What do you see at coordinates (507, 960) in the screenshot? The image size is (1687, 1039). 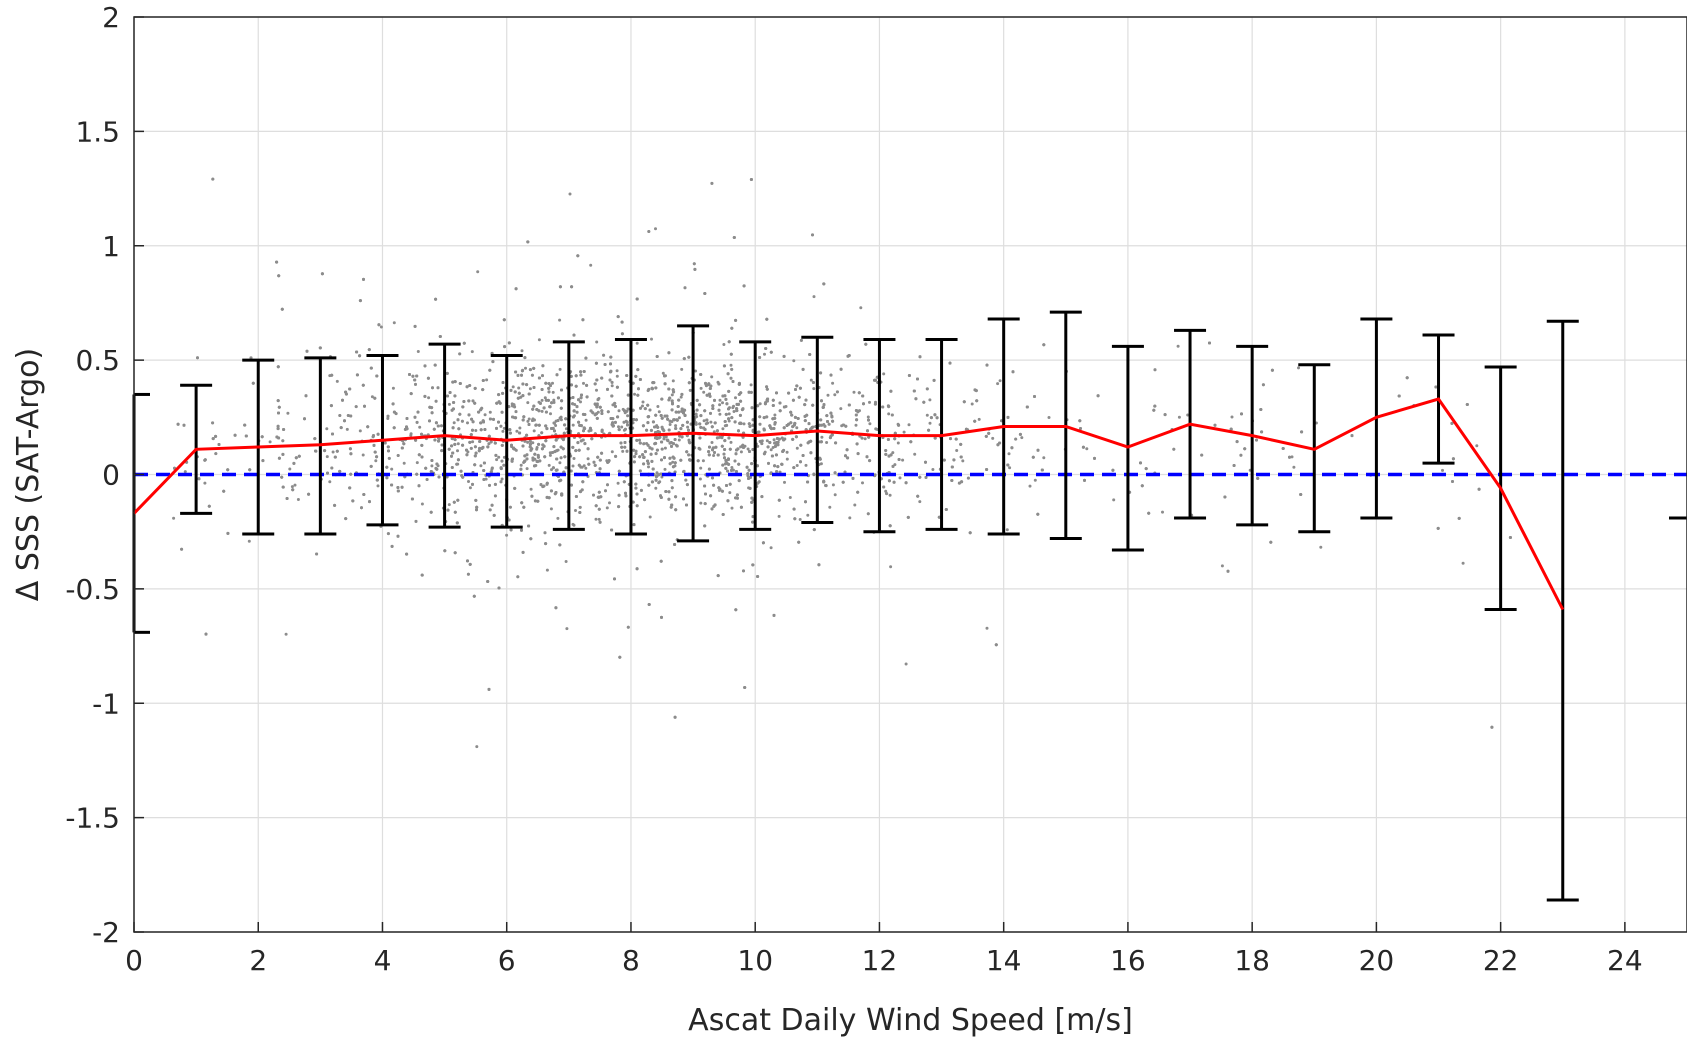 I see `x-tick-label: 6` at bounding box center [507, 960].